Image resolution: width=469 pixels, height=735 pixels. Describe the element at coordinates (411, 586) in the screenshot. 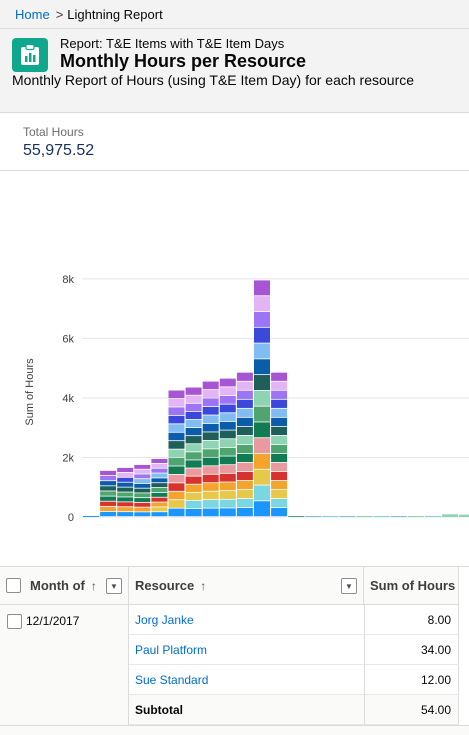

I see `column-header-hours: Sum of Hours` at that location.